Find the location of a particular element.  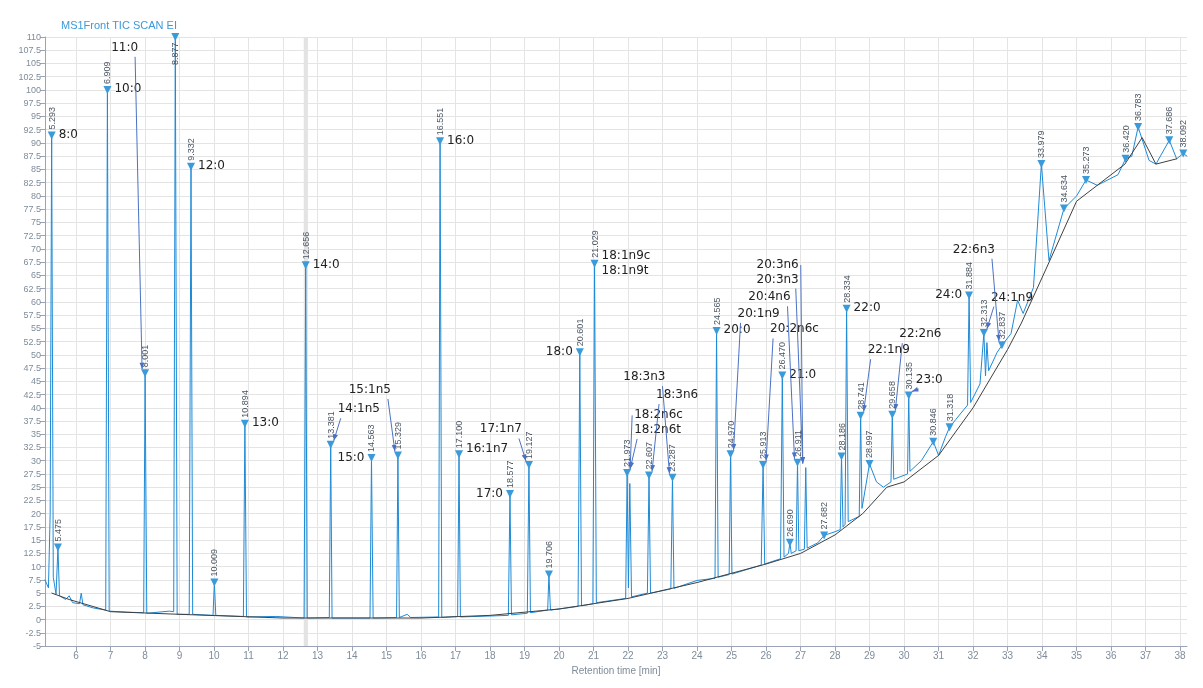

annotation: 17:0 is located at coordinates (489, 492).